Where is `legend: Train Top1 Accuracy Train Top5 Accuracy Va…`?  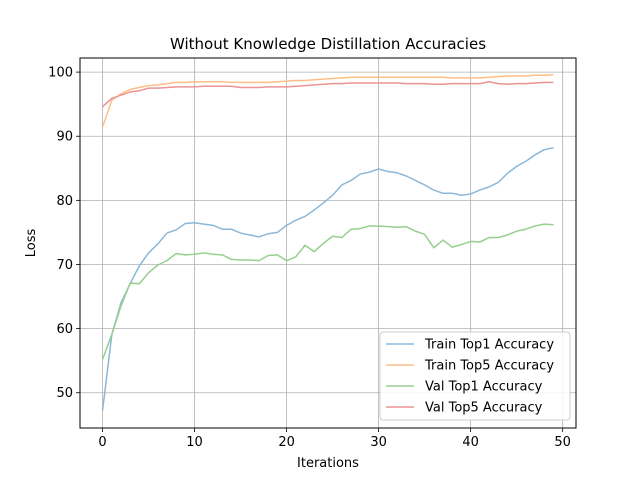
legend: Train Top1 Accuracy Train Top5 Accuracy Va… is located at coordinates (475, 376).